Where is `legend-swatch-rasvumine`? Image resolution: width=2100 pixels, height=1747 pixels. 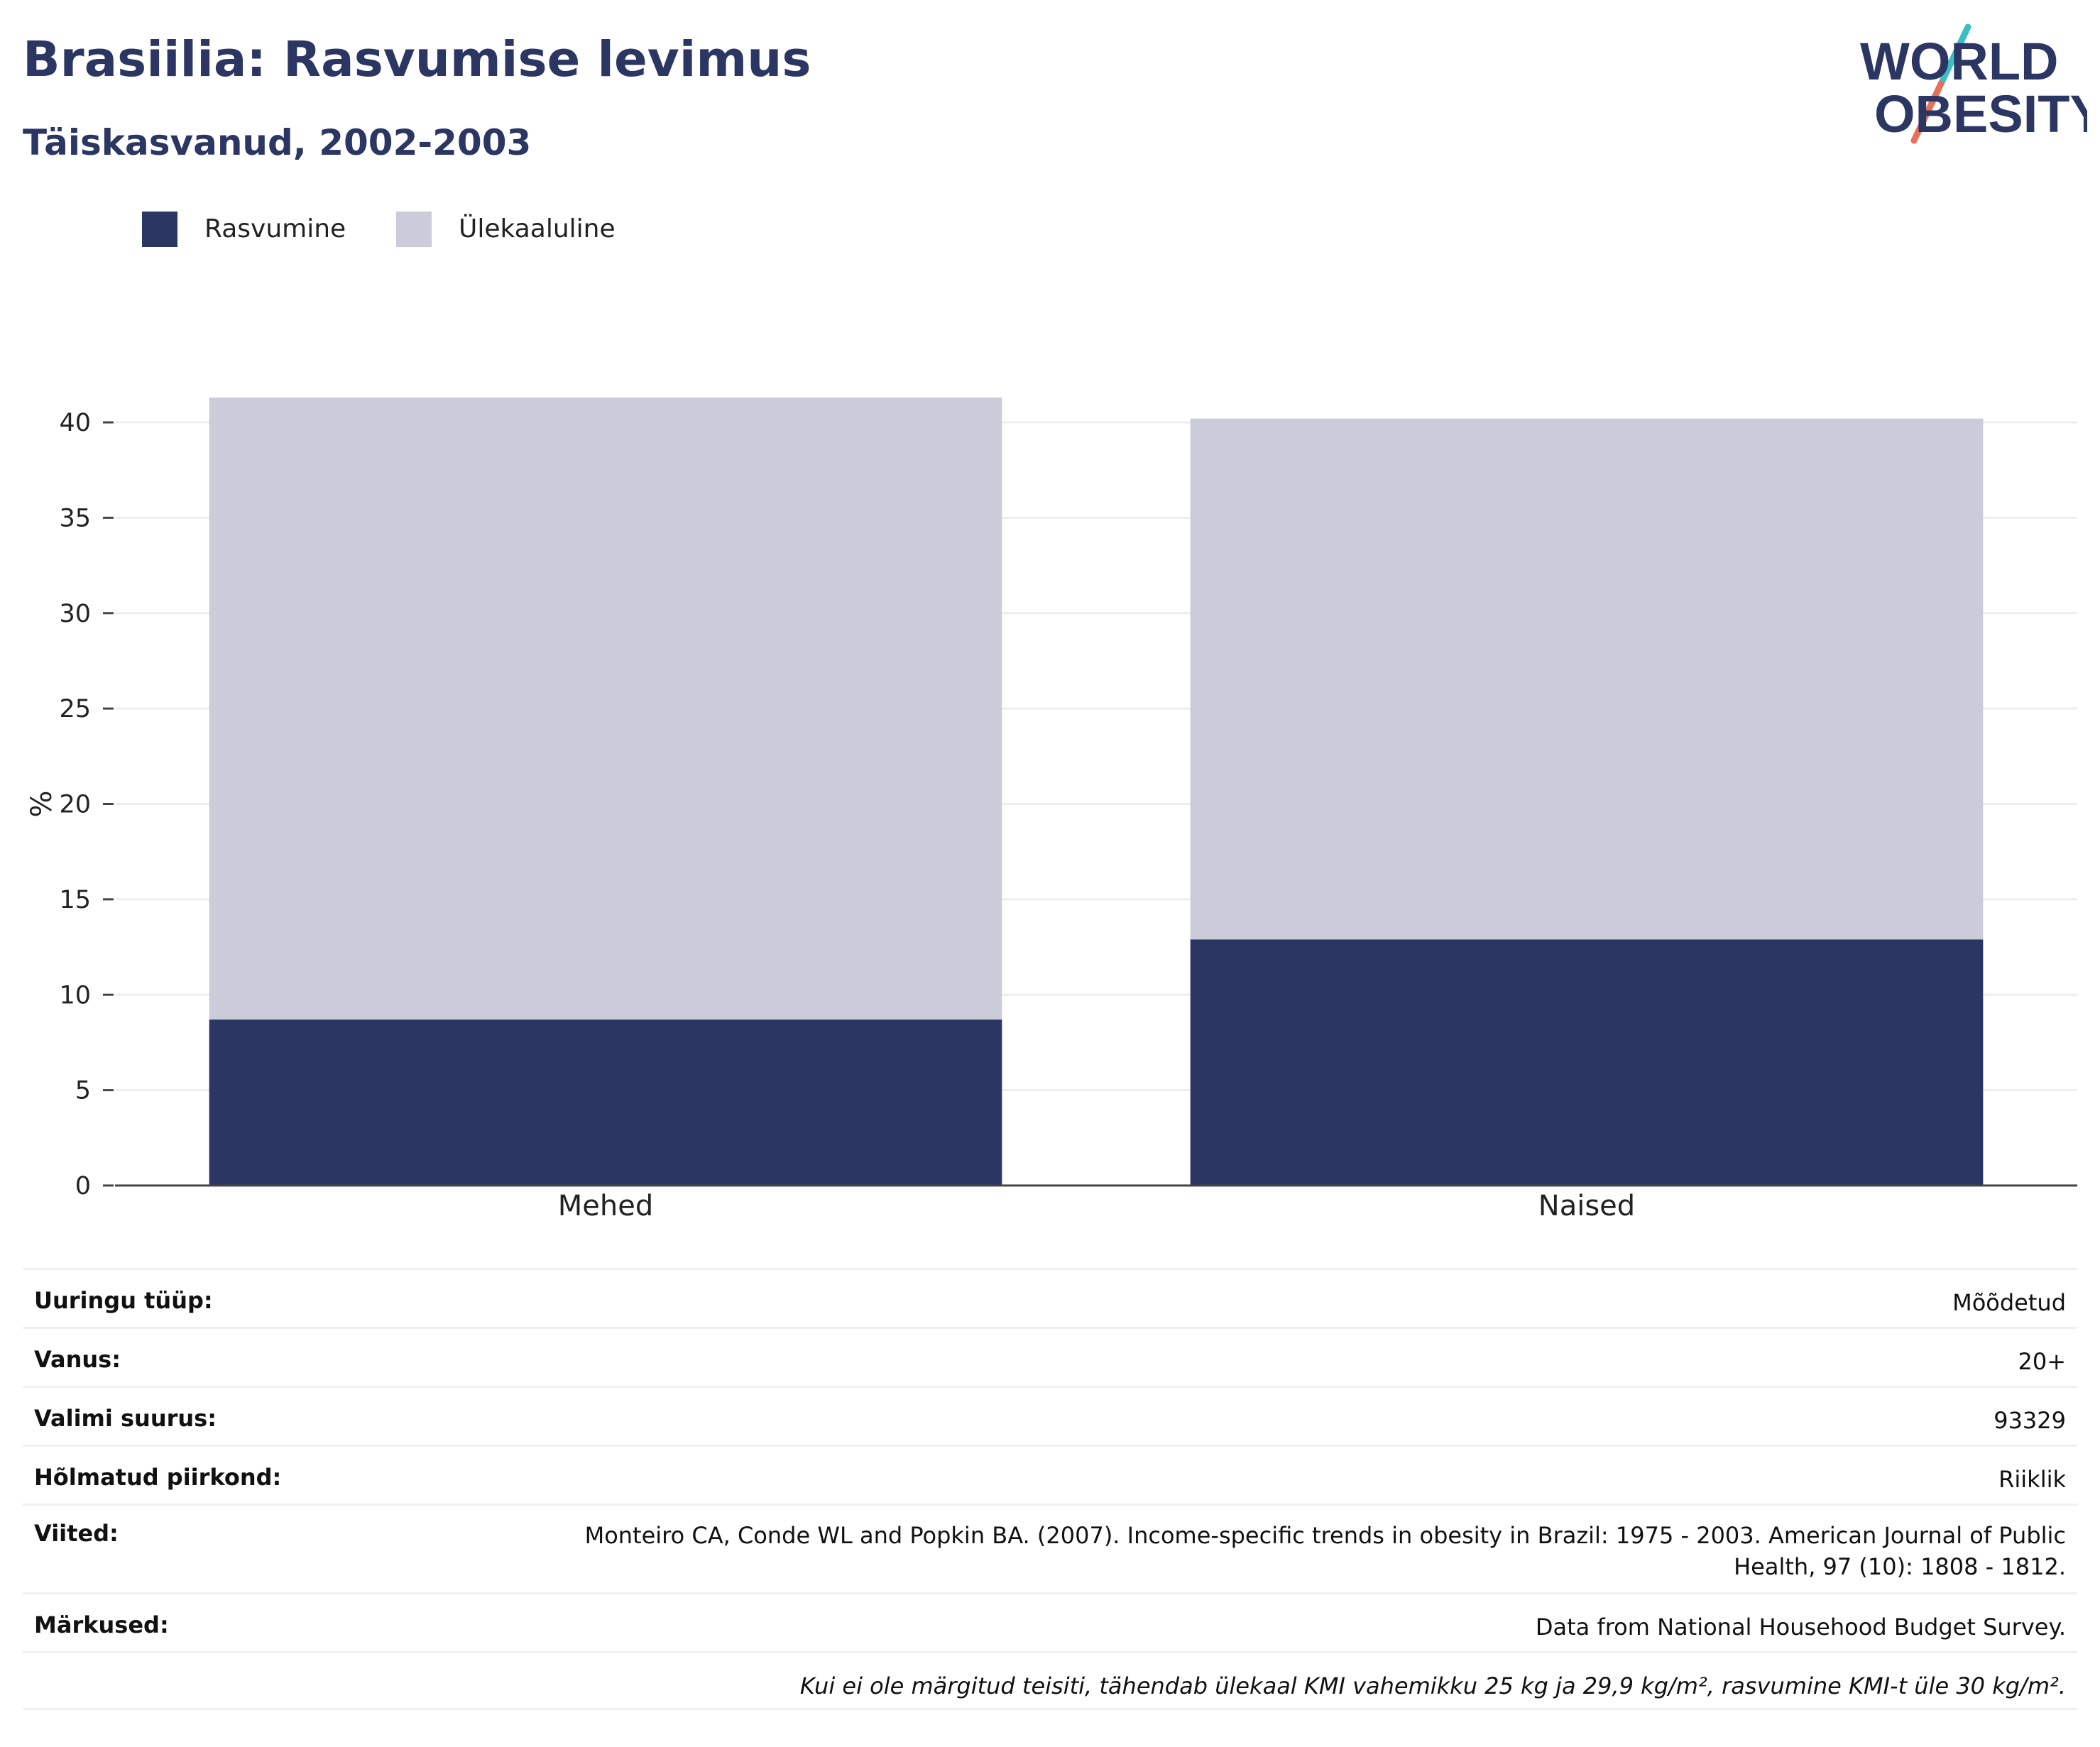
legend-swatch-rasvumine is located at coordinates (159, 229).